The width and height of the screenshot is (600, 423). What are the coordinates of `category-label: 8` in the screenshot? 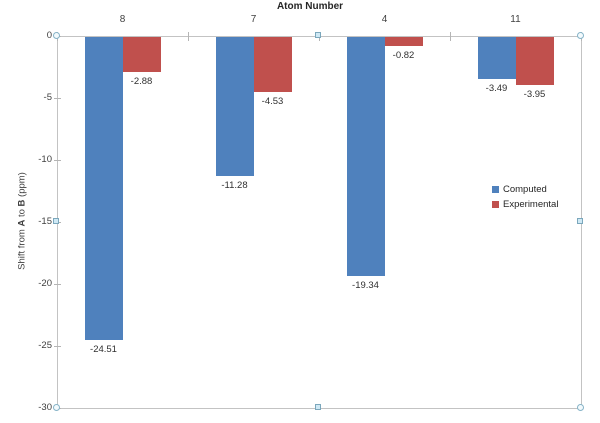 It's located at (122, 19).